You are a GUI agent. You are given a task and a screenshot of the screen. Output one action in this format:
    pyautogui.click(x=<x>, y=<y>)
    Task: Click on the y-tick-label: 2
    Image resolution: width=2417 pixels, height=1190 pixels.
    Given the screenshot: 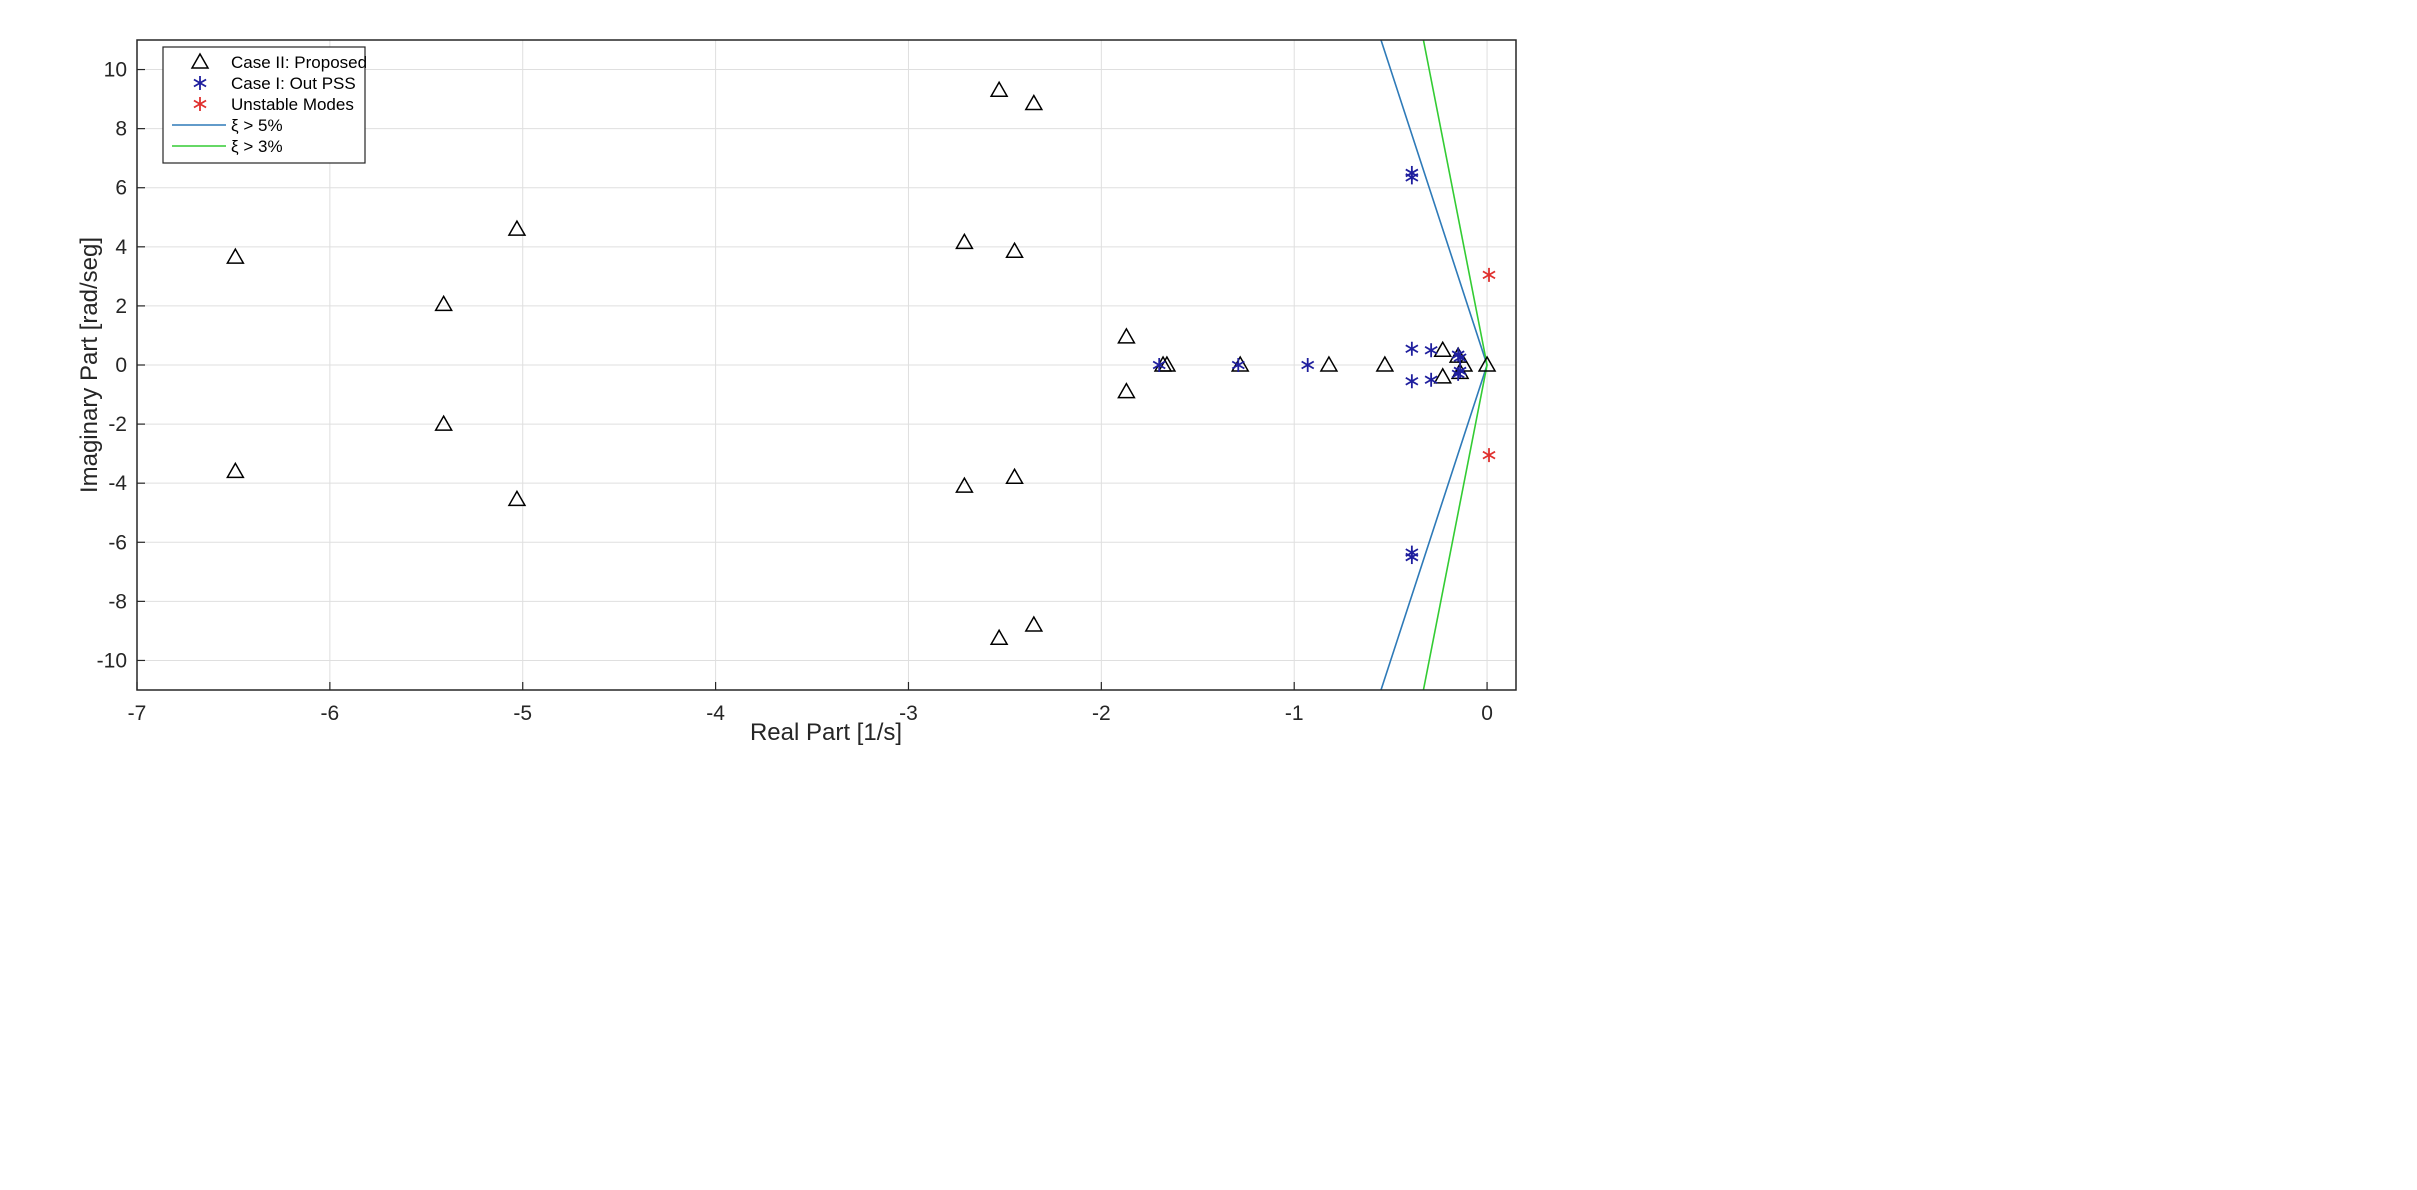 What is the action you would take?
    pyautogui.click(x=121, y=306)
    